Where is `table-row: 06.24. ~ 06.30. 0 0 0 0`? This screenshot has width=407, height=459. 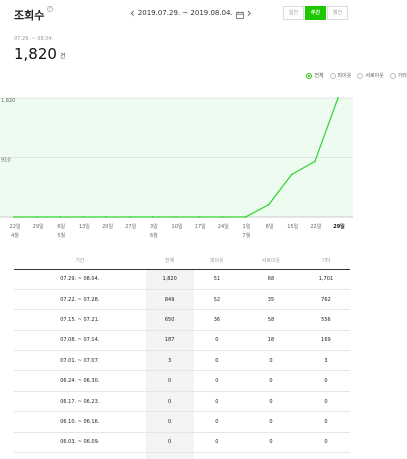 table-row: 06.24. ~ 06.30. 0 0 0 0 is located at coordinates (182, 381).